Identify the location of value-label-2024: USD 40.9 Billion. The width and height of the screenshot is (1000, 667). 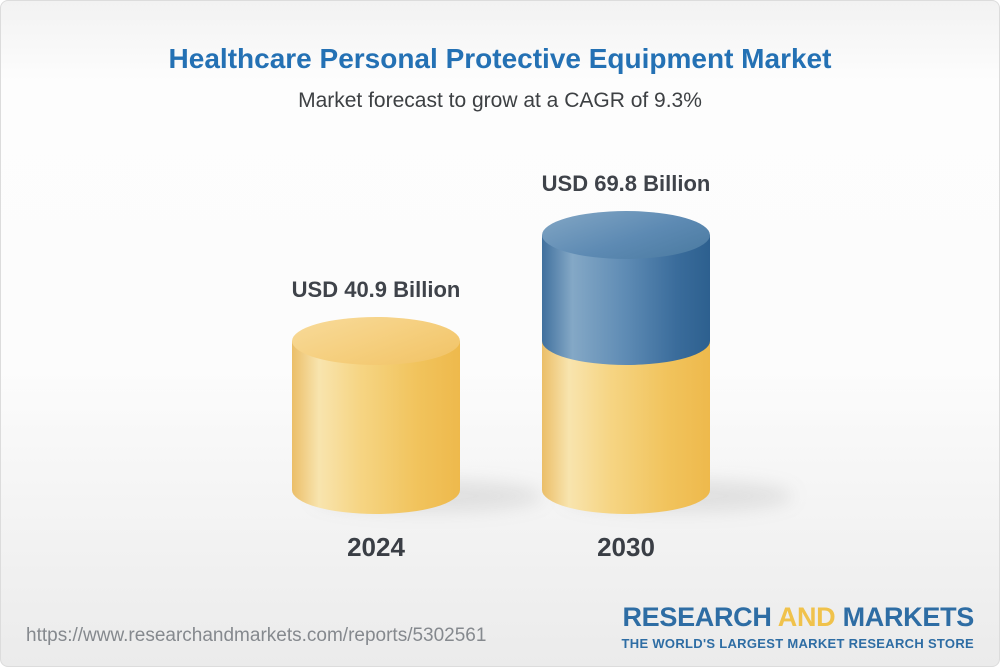
(376, 289).